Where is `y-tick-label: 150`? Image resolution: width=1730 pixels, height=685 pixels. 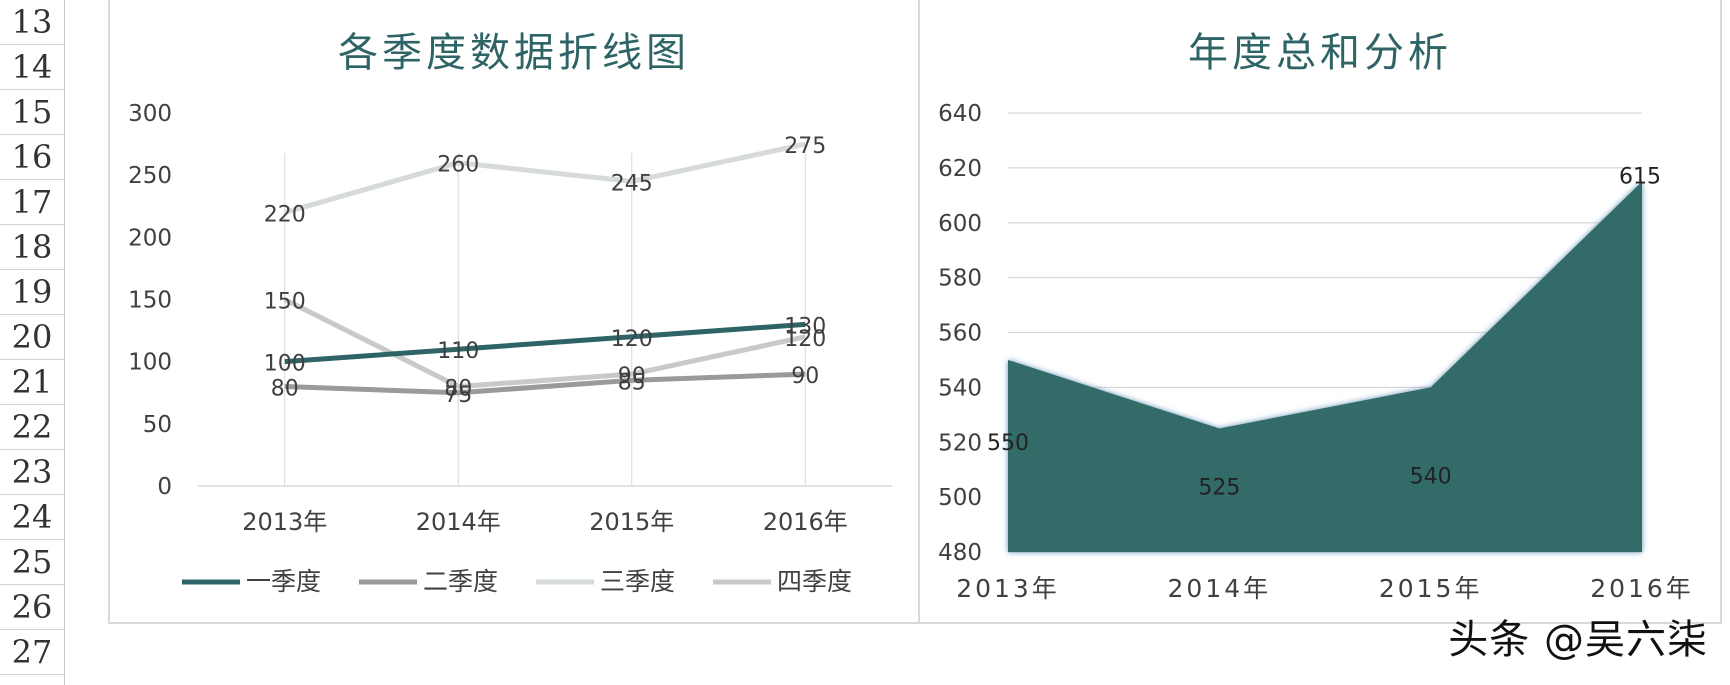 y-tick-label: 150 is located at coordinates (150, 301).